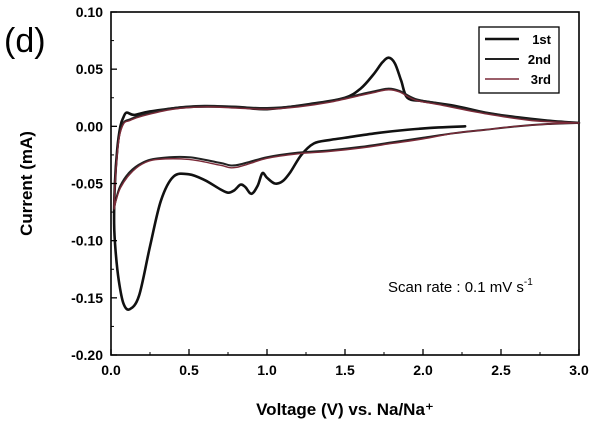  I want to click on x-axis-title: Voltage (V) vs. Na/Na⁺, so click(345, 409).